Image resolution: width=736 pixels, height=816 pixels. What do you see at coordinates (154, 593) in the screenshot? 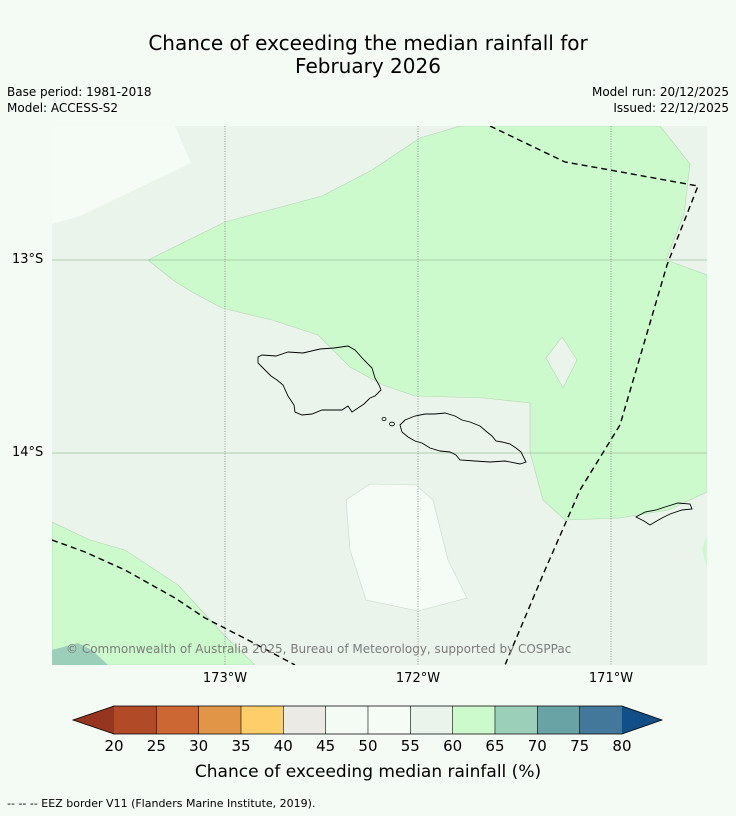
I see `band-60-65-southwest` at bounding box center [154, 593].